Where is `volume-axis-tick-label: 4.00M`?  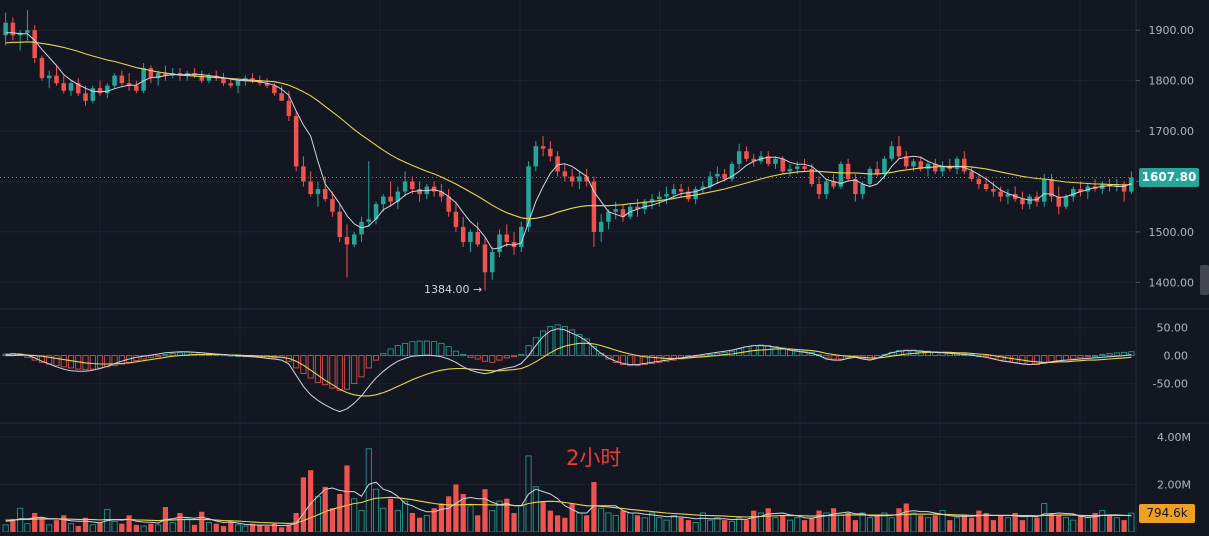 volume-axis-tick-label: 4.00M is located at coordinates (1174, 437).